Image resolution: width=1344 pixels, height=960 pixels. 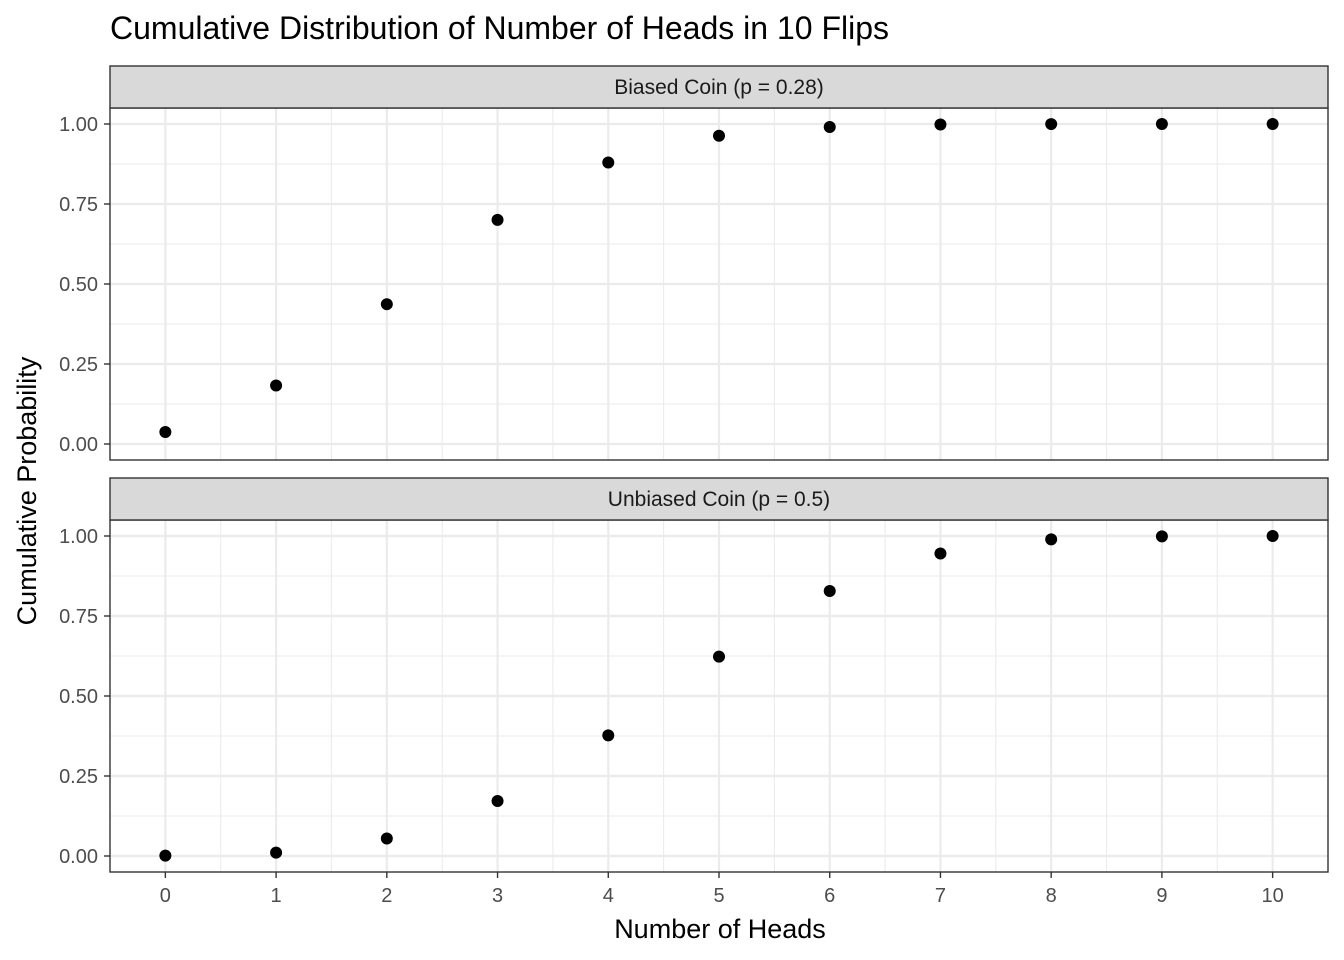 I want to click on y-axis-title: Cumulative Probability, so click(x=27, y=490).